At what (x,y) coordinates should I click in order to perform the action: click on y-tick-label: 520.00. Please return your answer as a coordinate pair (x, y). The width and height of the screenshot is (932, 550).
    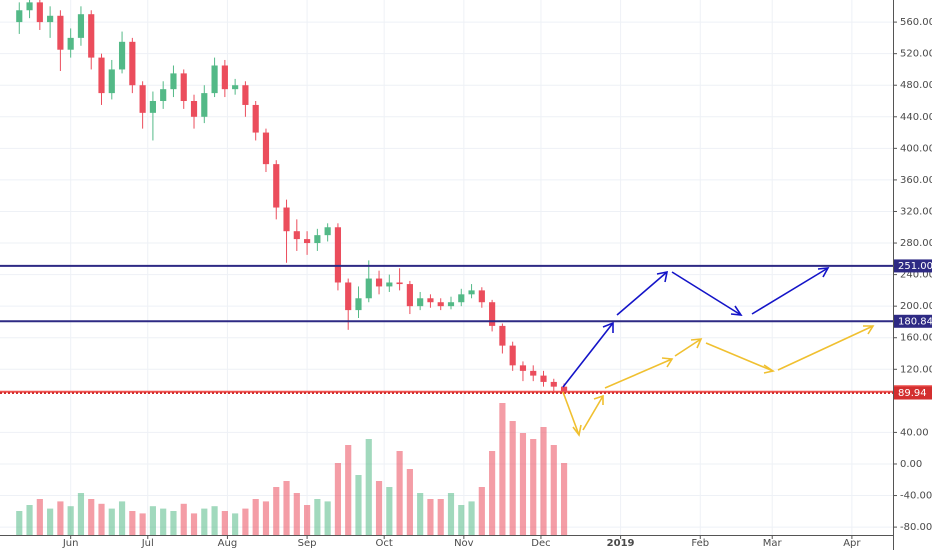
    Looking at the image, I should click on (916, 54).